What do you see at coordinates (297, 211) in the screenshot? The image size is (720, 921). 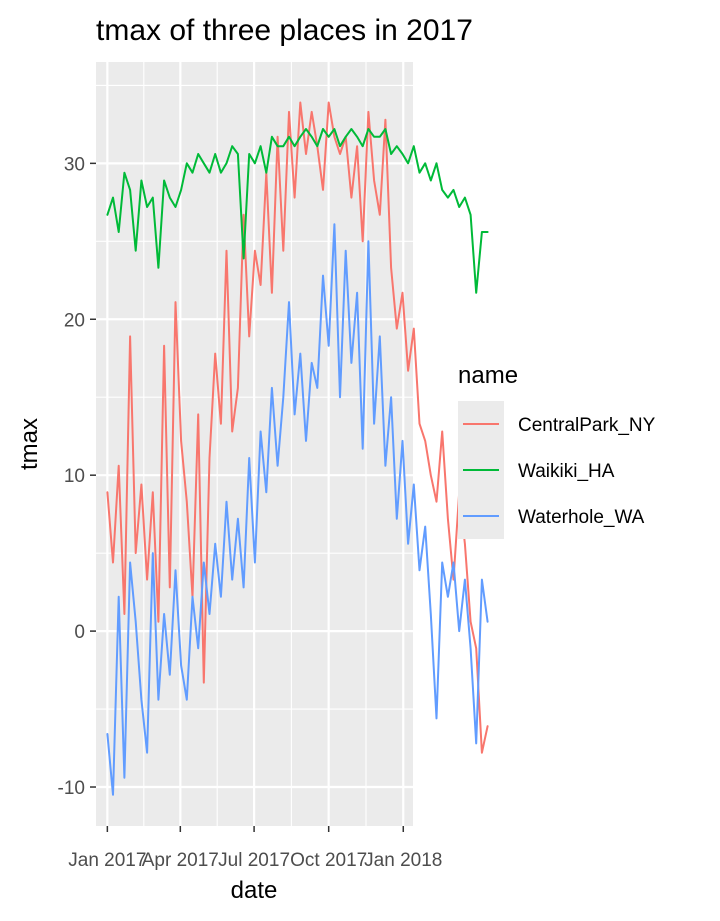 I see `series-line-Waikiki_HA` at bounding box center [297, 211].